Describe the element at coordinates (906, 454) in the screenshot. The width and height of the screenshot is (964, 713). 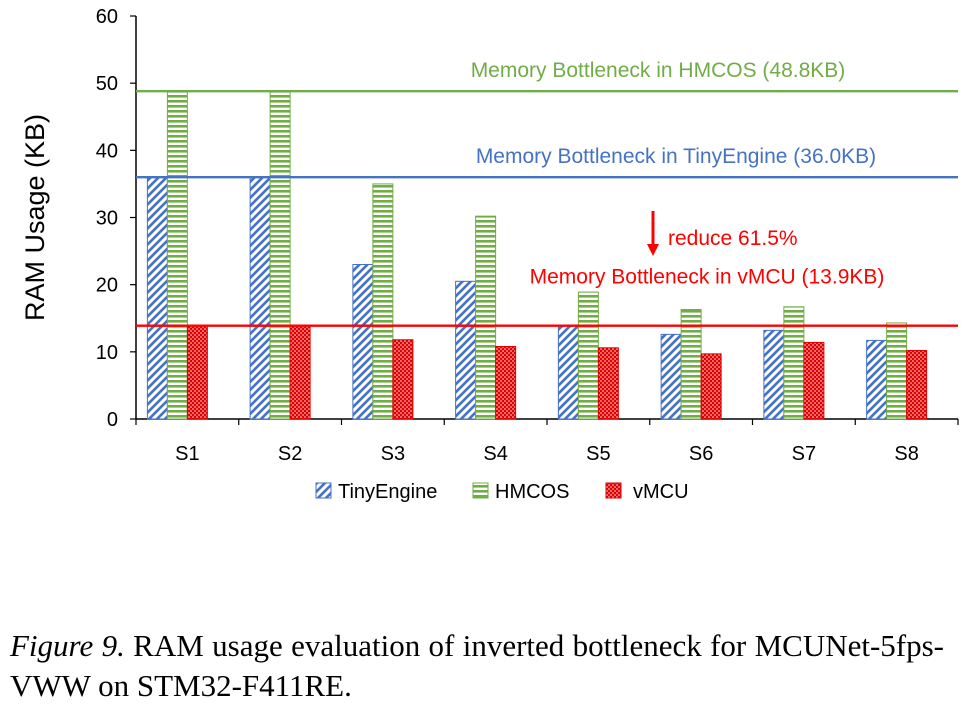
I see `x-tick-label: S8` at that location.